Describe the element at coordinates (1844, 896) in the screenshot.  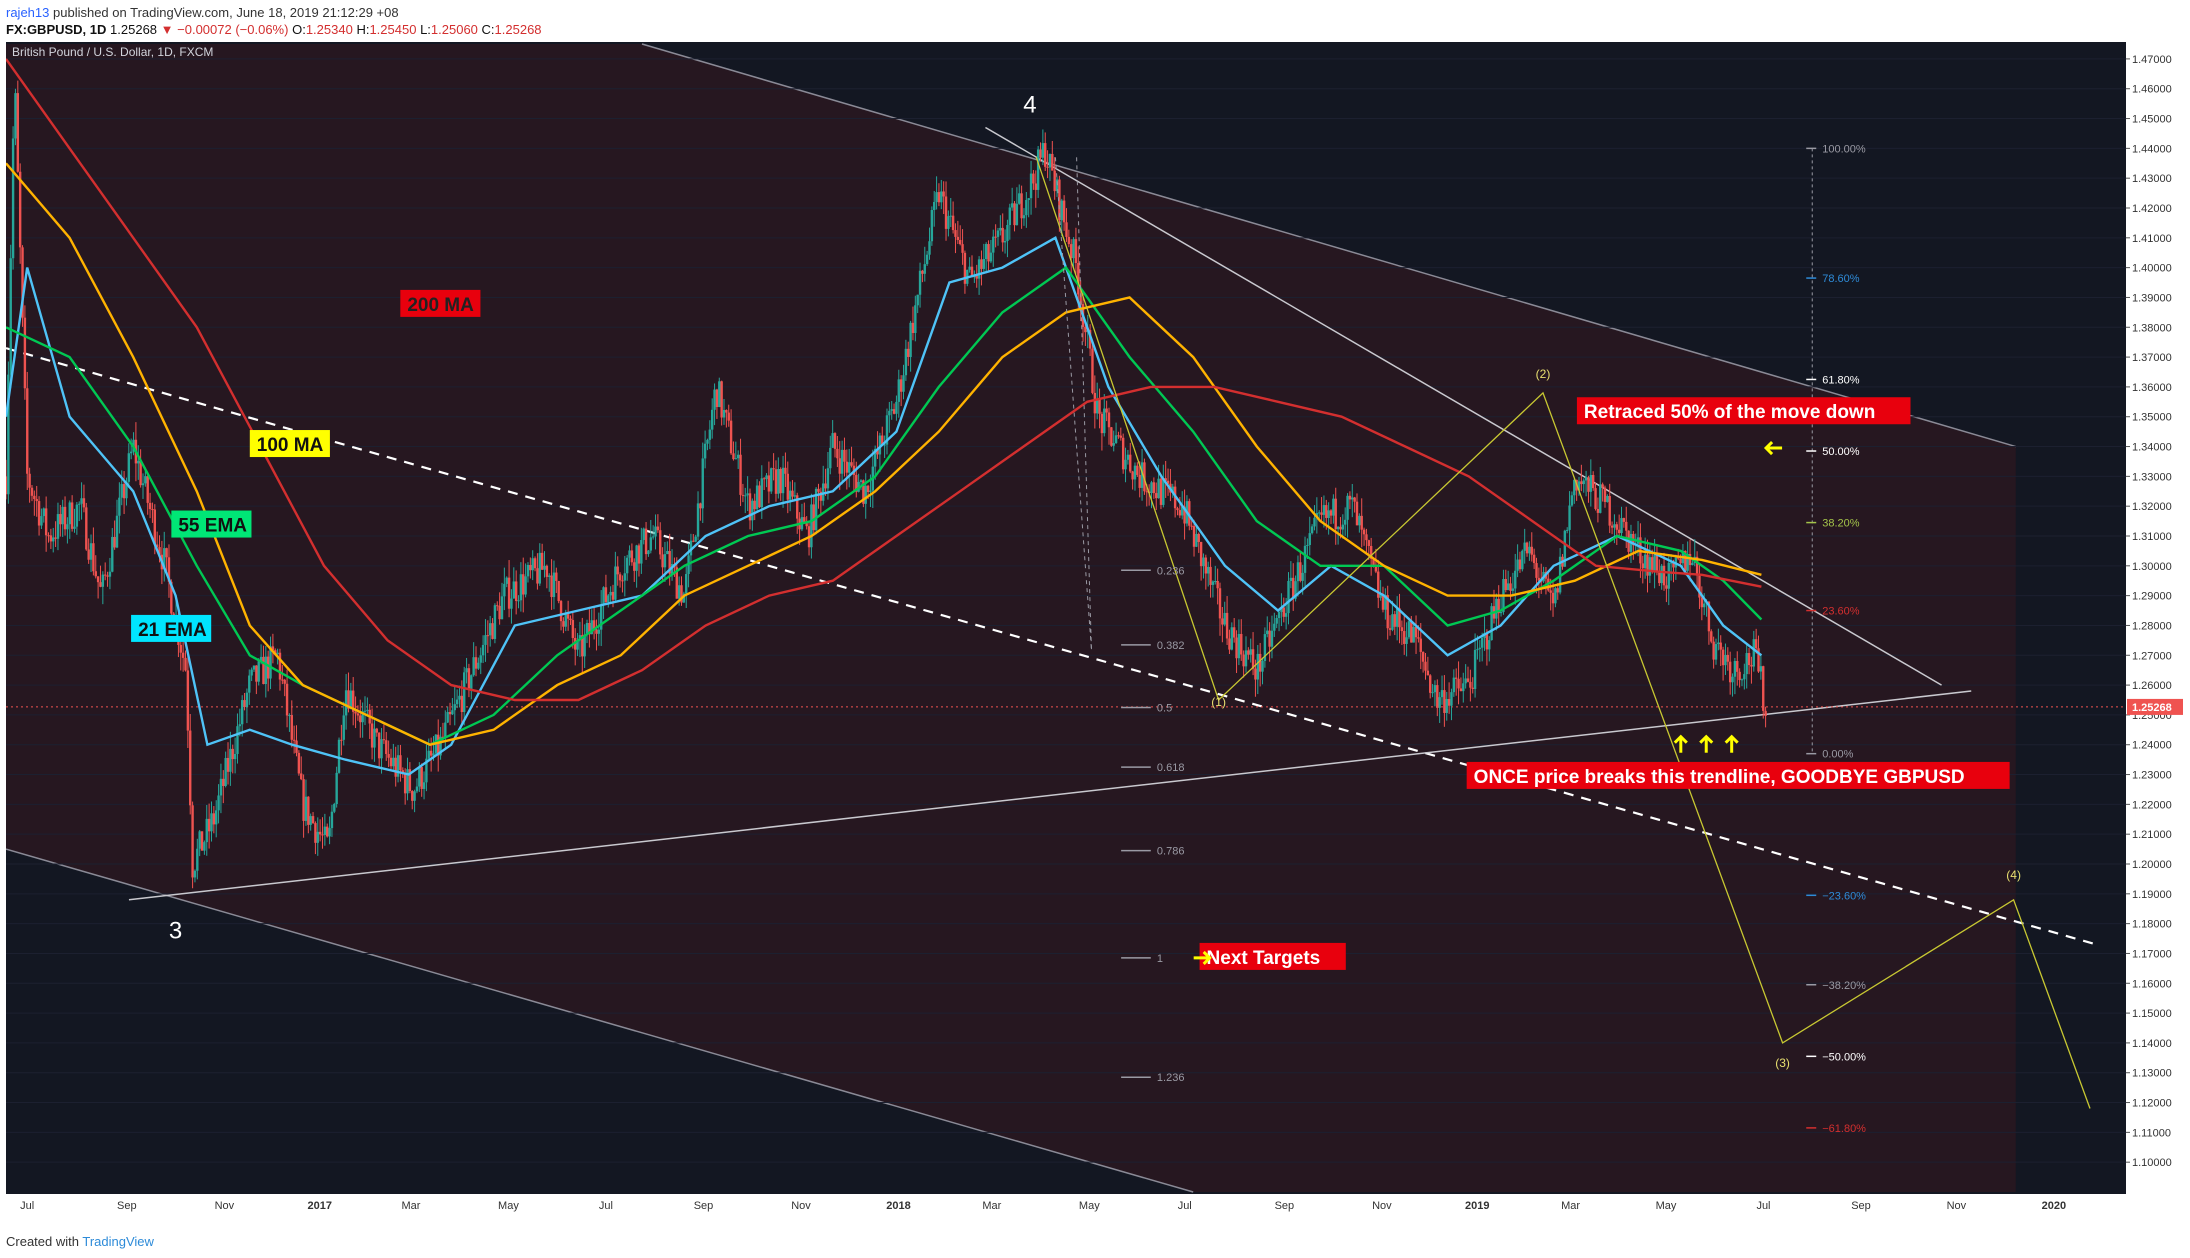
I see `fib-retracement-label: −23.60%` at that location.